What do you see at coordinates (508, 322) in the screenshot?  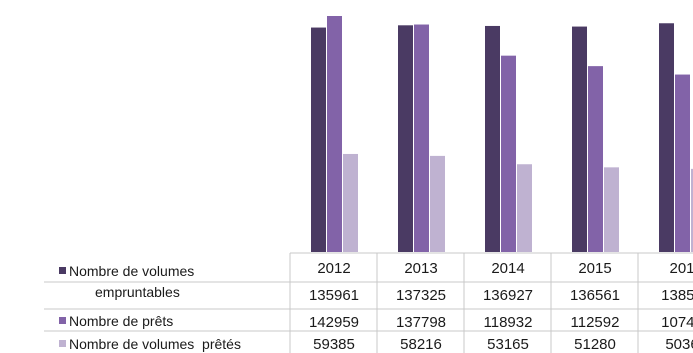 I see `data-value-cell: 118932` at bounding box center [508, 322].